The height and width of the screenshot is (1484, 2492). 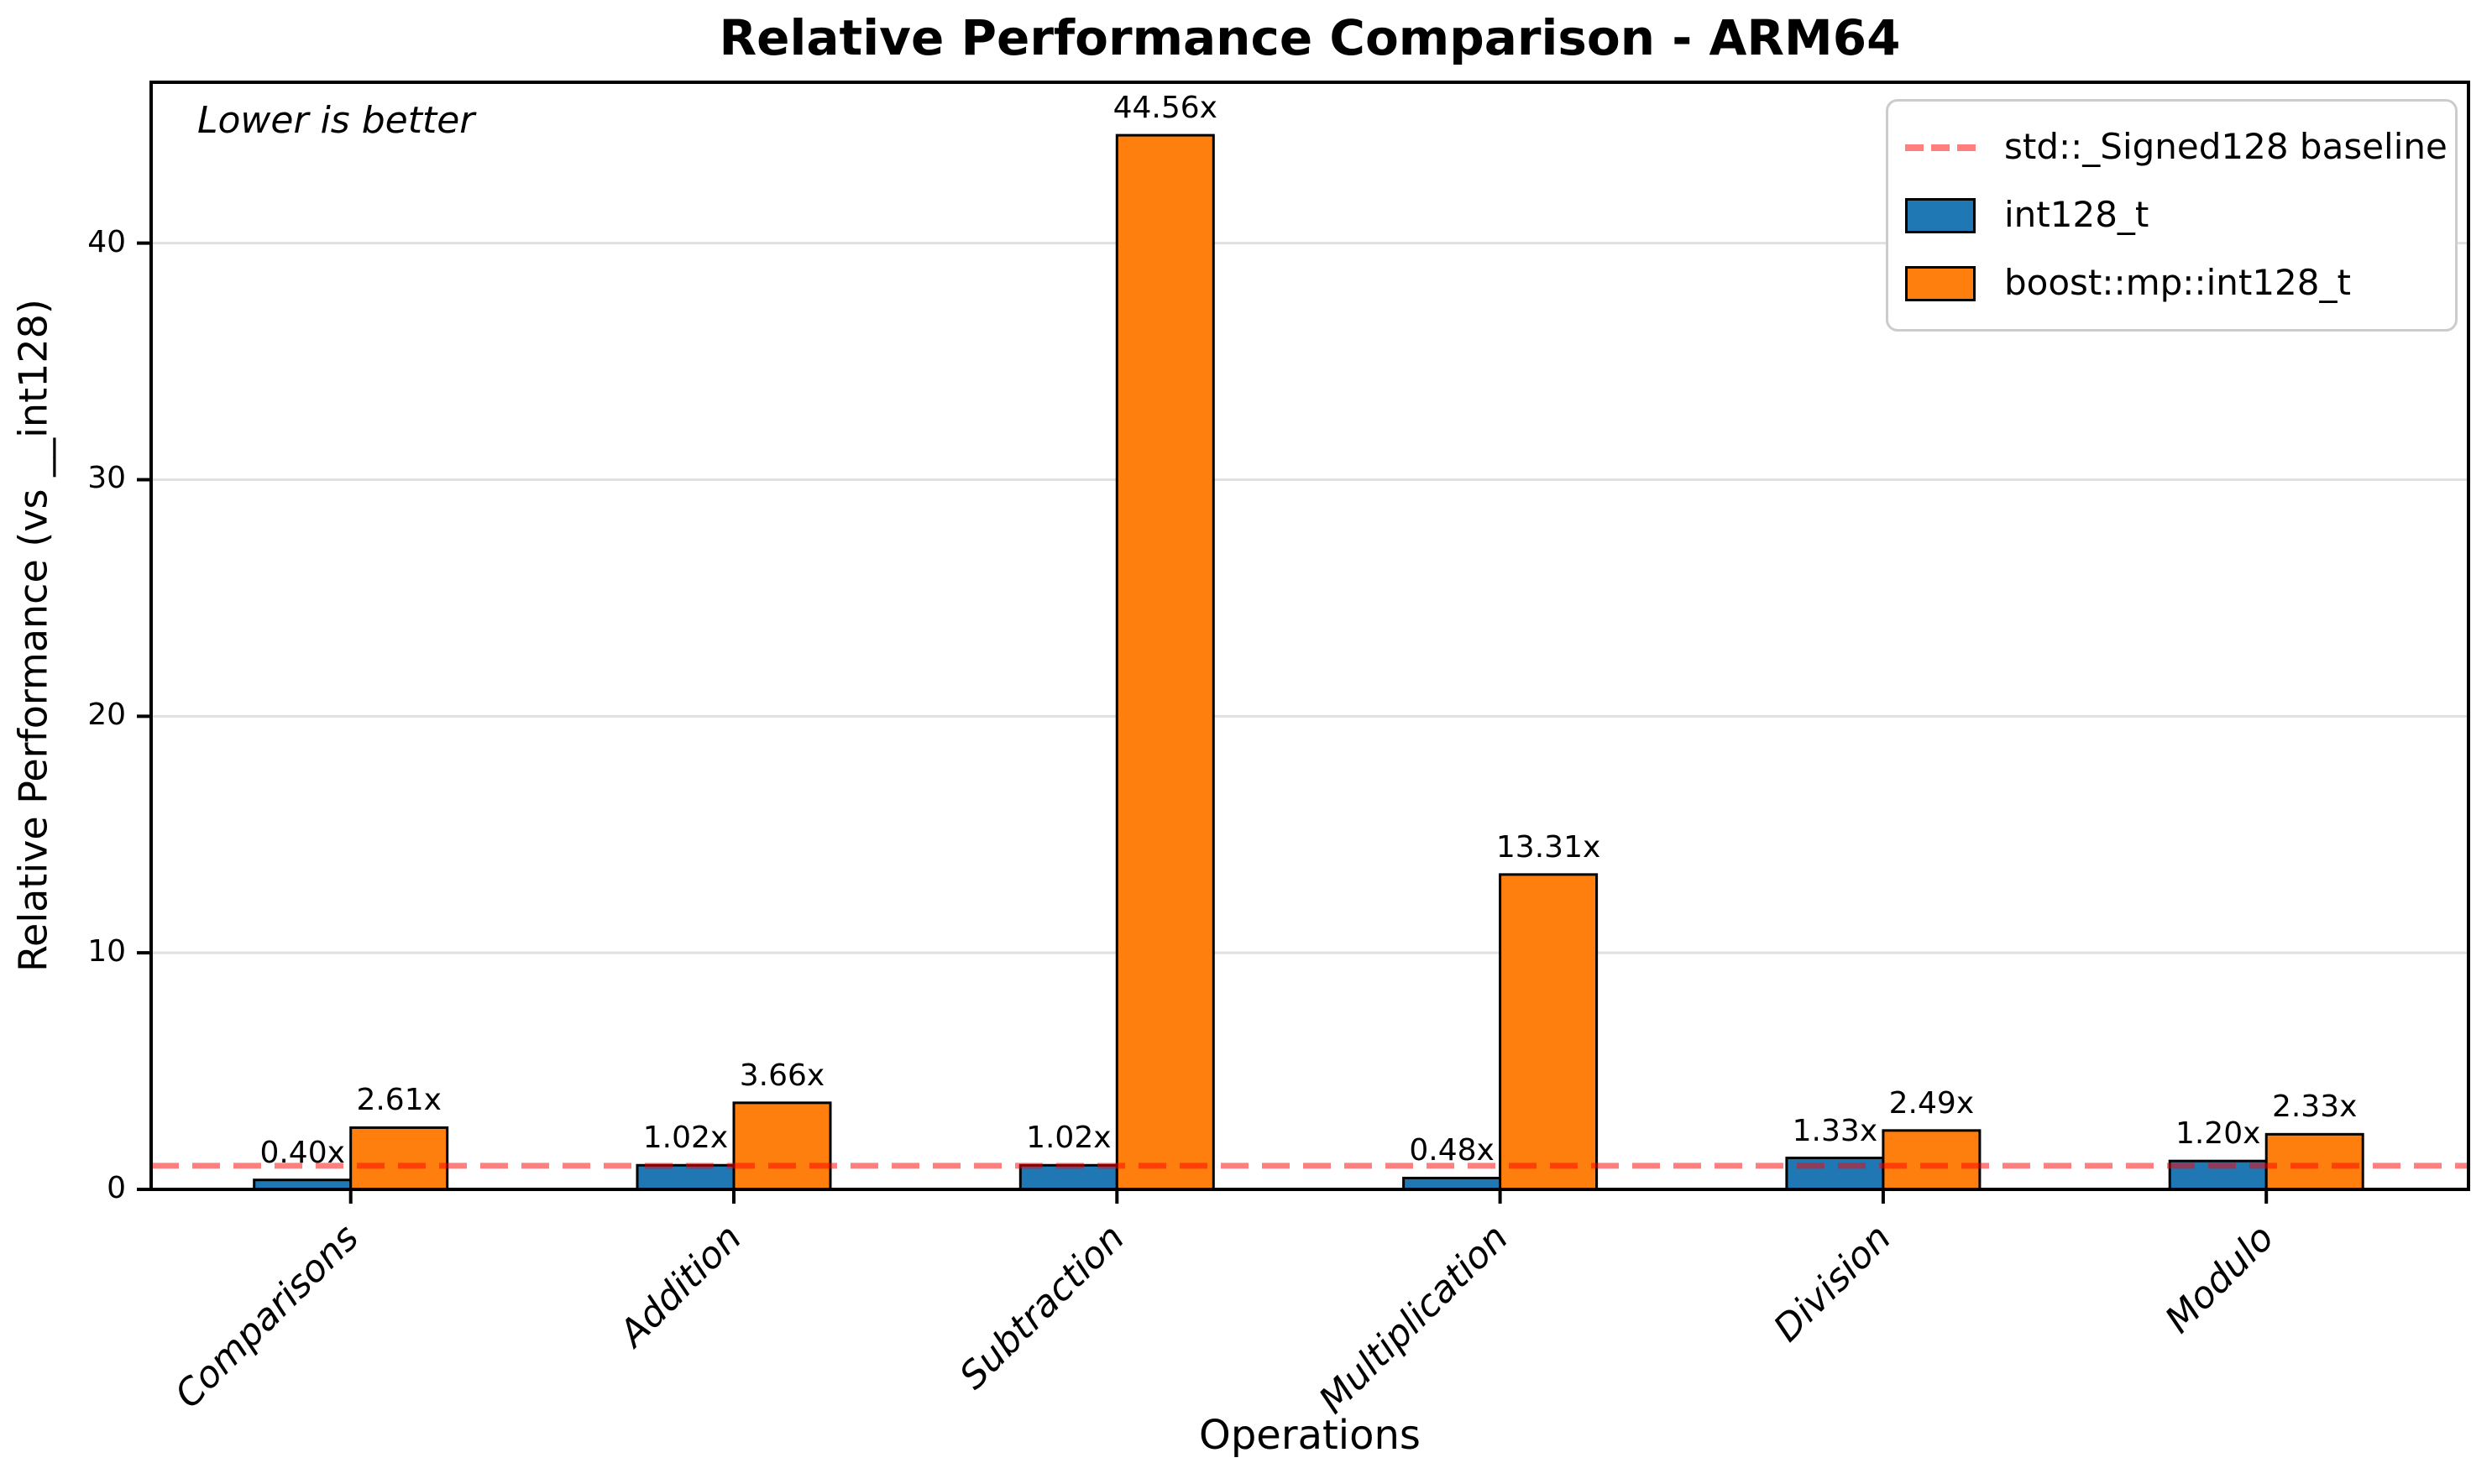 I want to click on bar-value-label-int128-t-addition: 1.02x, so click(x=685, y=1138).